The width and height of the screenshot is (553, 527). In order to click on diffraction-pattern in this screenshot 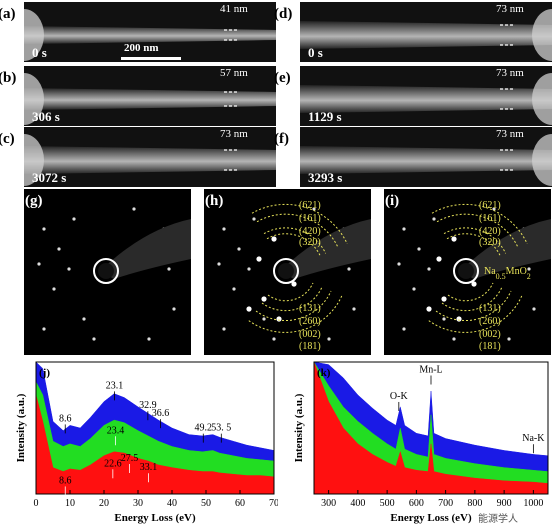, I will do `click(107, 272)`.